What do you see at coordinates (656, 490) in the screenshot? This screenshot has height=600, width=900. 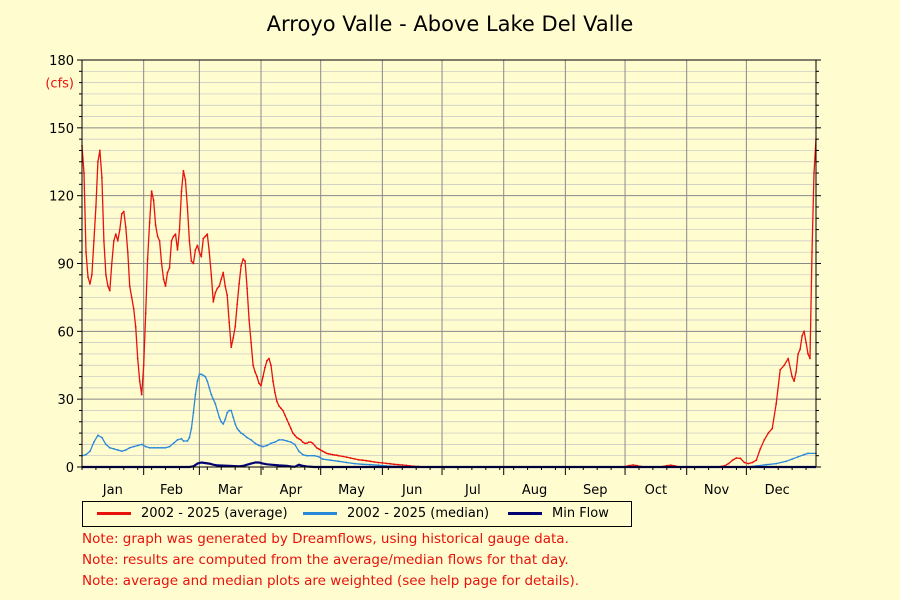 I see `x-tick-label: Oct` at bounding box center [656, 490].